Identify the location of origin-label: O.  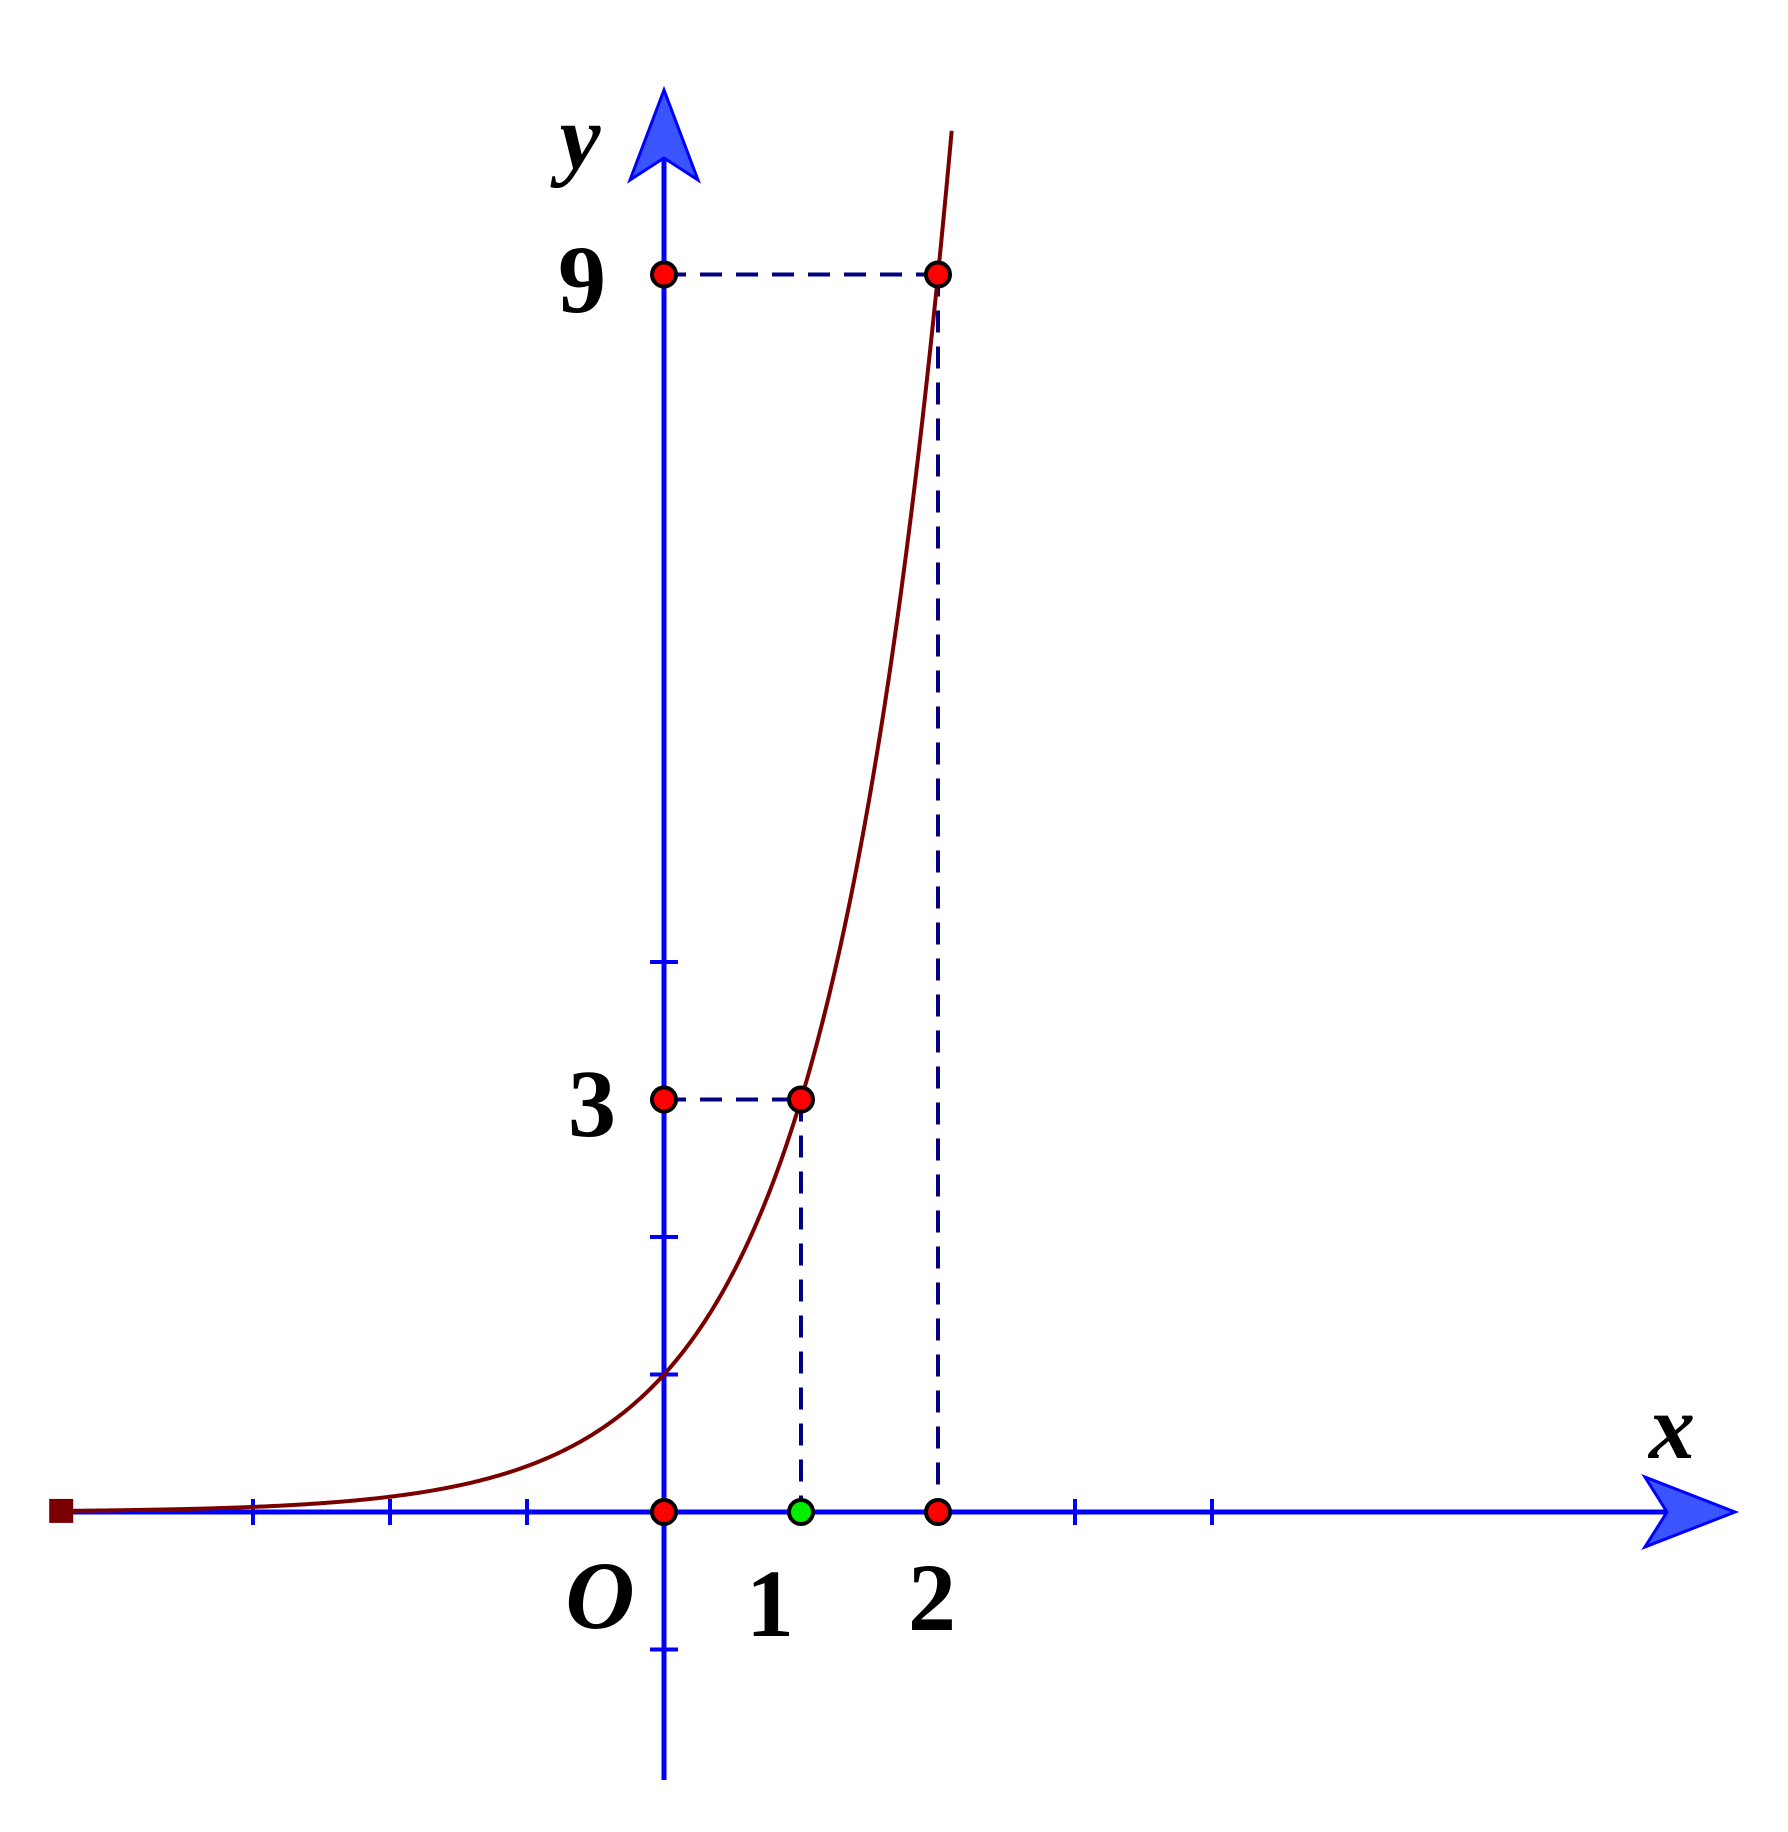
(599, 1595).